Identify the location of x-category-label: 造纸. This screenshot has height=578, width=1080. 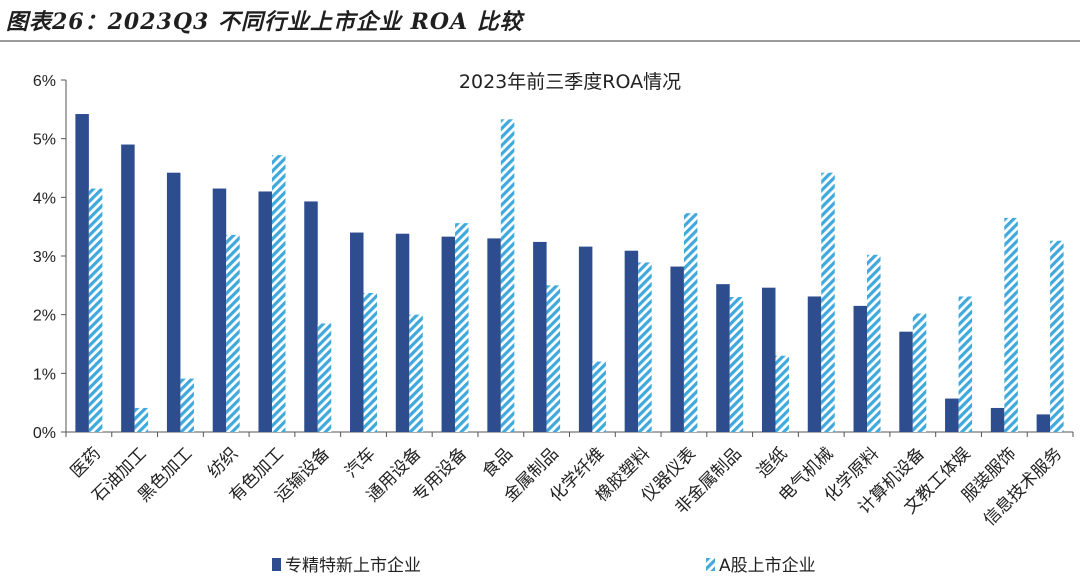
(772, 463).